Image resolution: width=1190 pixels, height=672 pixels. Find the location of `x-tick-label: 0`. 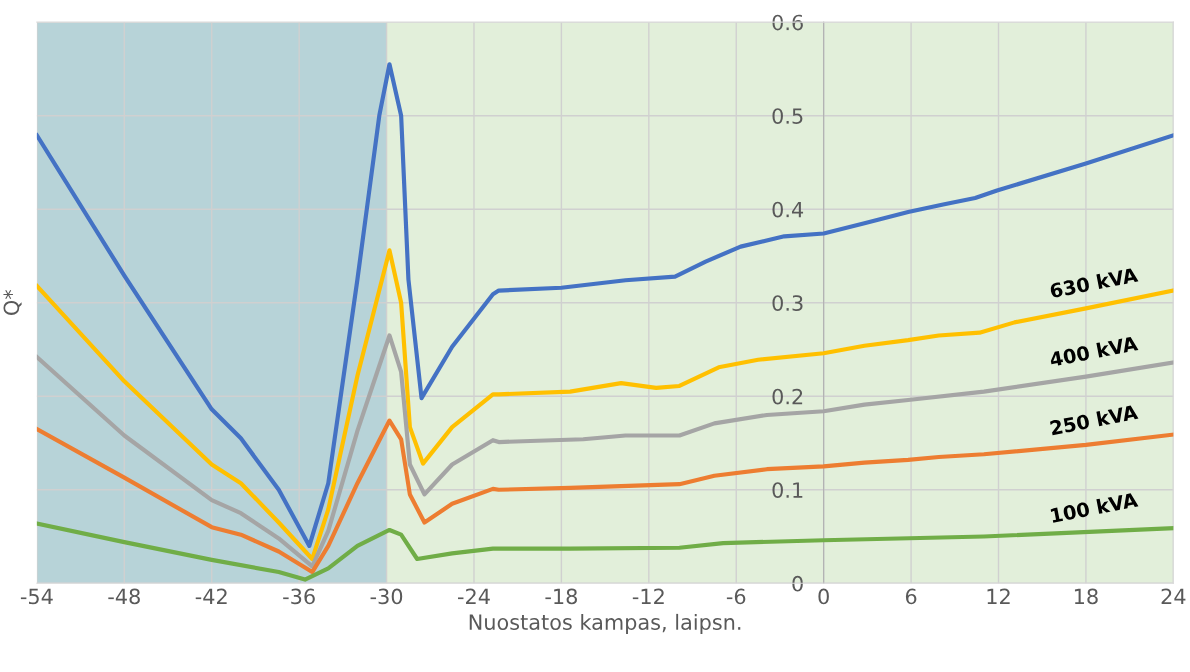

x-tick-label: 0 is located at coordinates (823, 596).